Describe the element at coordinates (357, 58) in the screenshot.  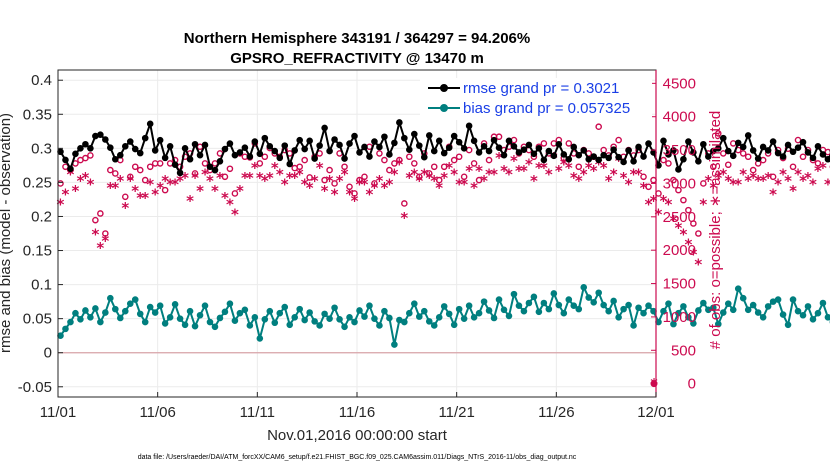
I see `chart-subtitle: GPSRO_REFRACTIVITY @ 13470 m` at that location.